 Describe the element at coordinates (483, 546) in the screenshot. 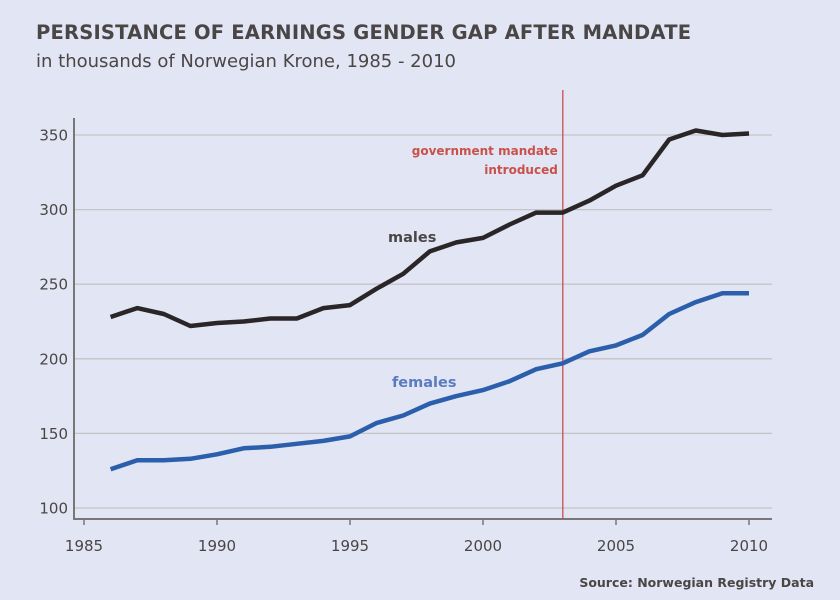

I see `x-tick-label: 2000` at that location.